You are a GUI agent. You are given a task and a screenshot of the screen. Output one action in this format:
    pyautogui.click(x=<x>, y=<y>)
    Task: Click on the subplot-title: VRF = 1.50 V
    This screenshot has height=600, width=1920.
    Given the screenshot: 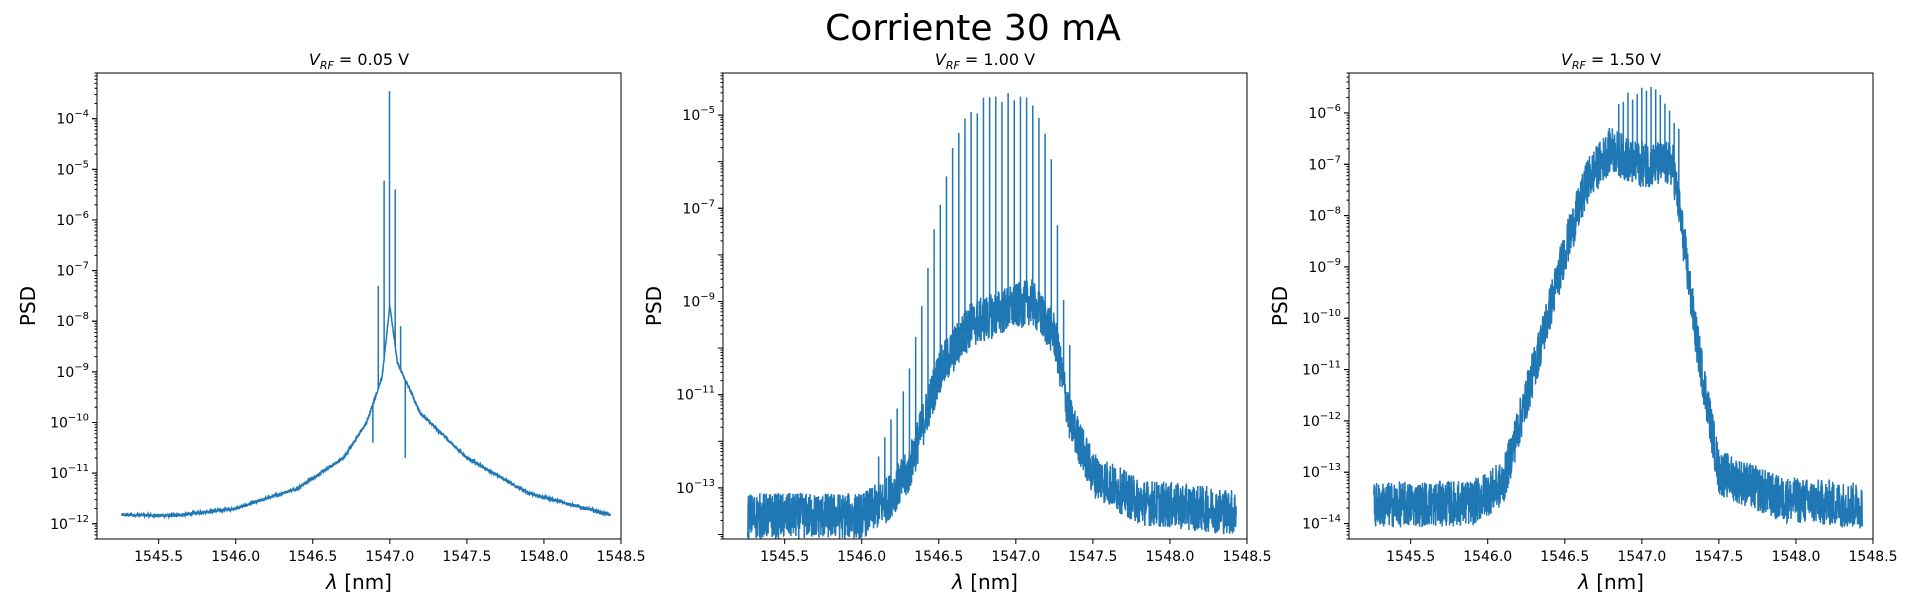 What is the action you would take?
    pyautogui.click(x=1611, y=61)
    